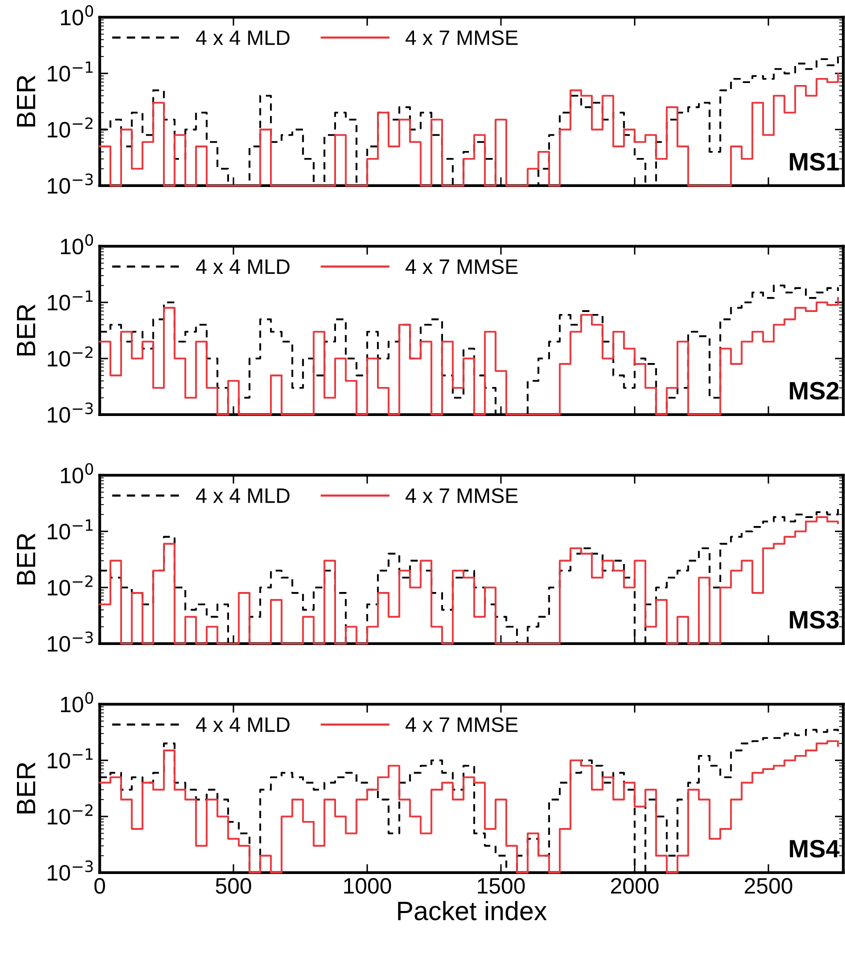  I want to click on x-tick-label: 500, so click(234, 886).